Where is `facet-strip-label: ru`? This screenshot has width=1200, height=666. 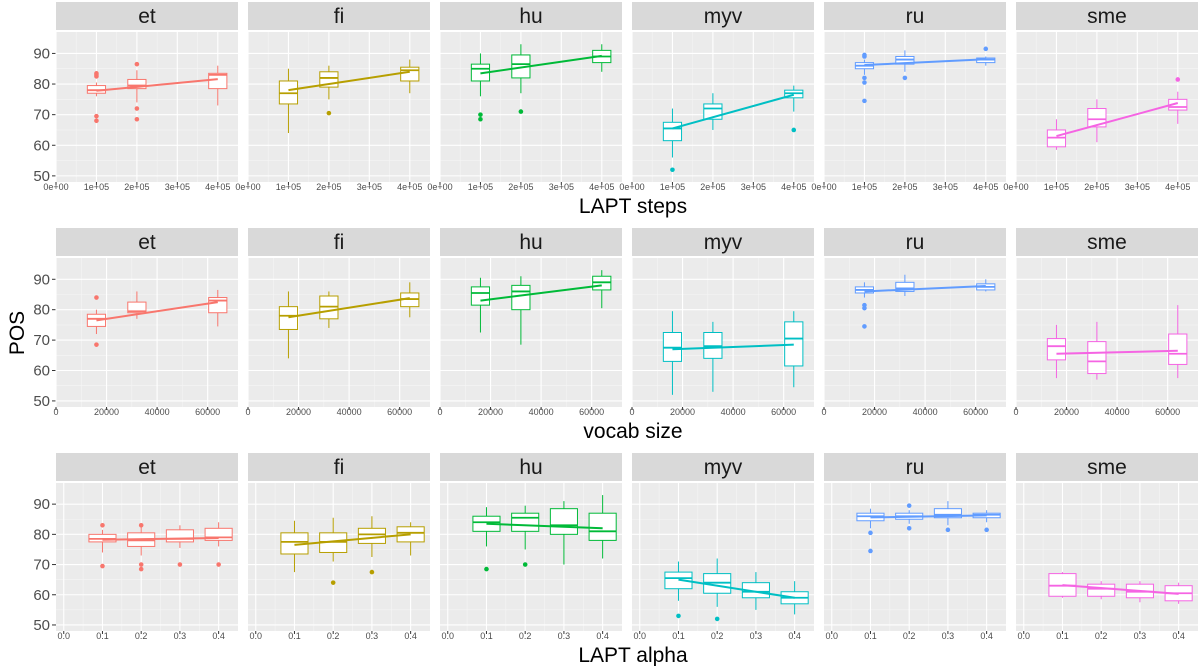 facet-strip-label: ru is located at coordinates (915, 16).